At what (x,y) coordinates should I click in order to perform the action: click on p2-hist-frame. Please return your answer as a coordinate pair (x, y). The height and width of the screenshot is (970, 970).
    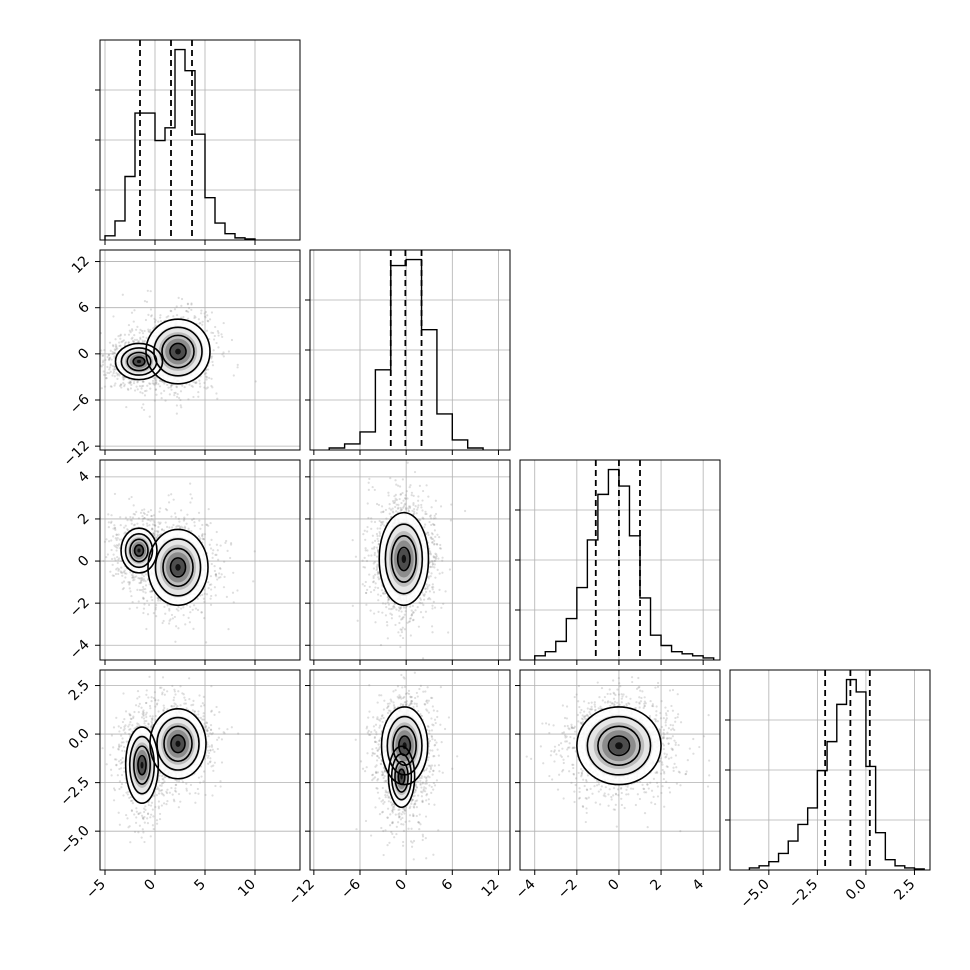
    Looking at the image, I should click on (410, 350).